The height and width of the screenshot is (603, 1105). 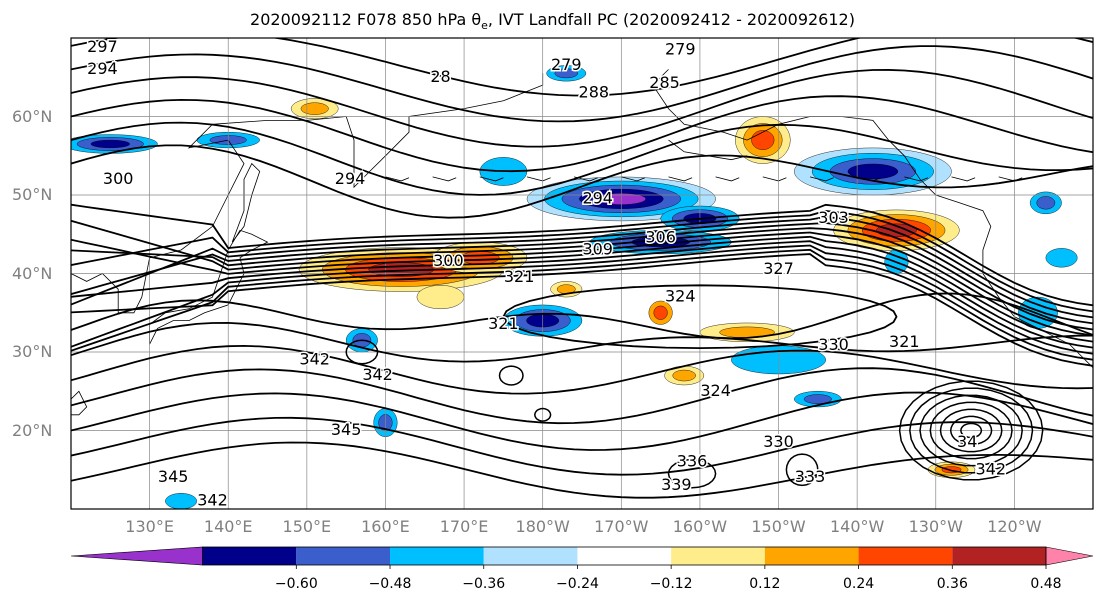 What do you see at coordinates (778, 268) in the screenshot?
I see `contour-label: 327` at bounding box center [778, 268].